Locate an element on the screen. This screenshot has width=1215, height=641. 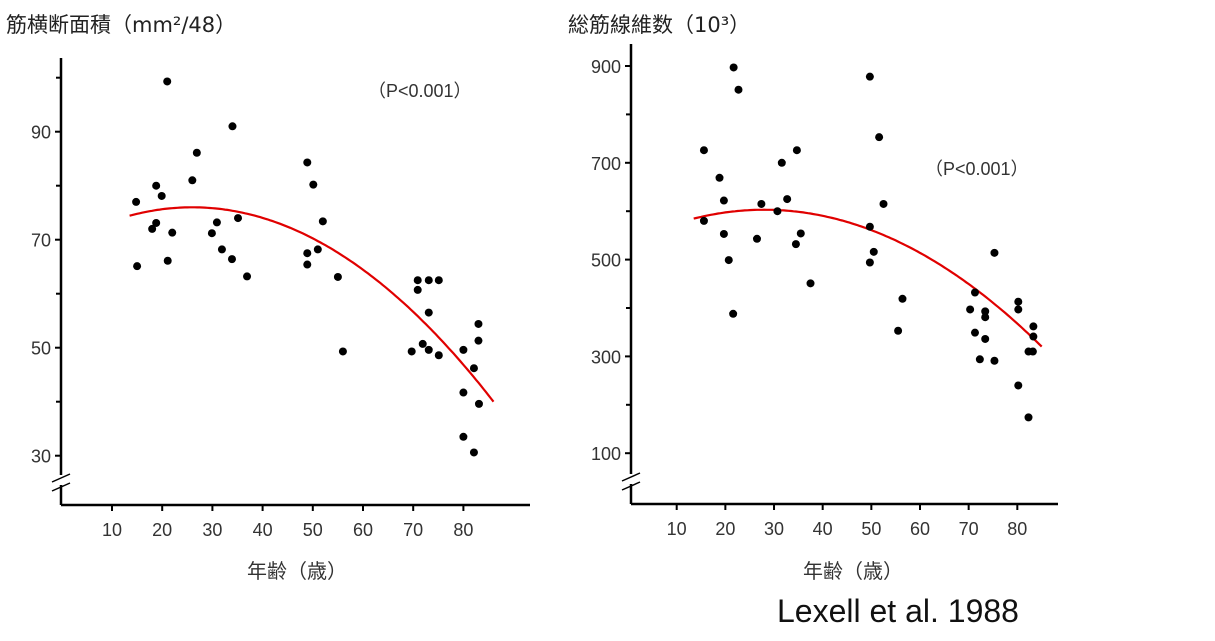
x-tick-label: 10 is located at coordinates (677, 529).